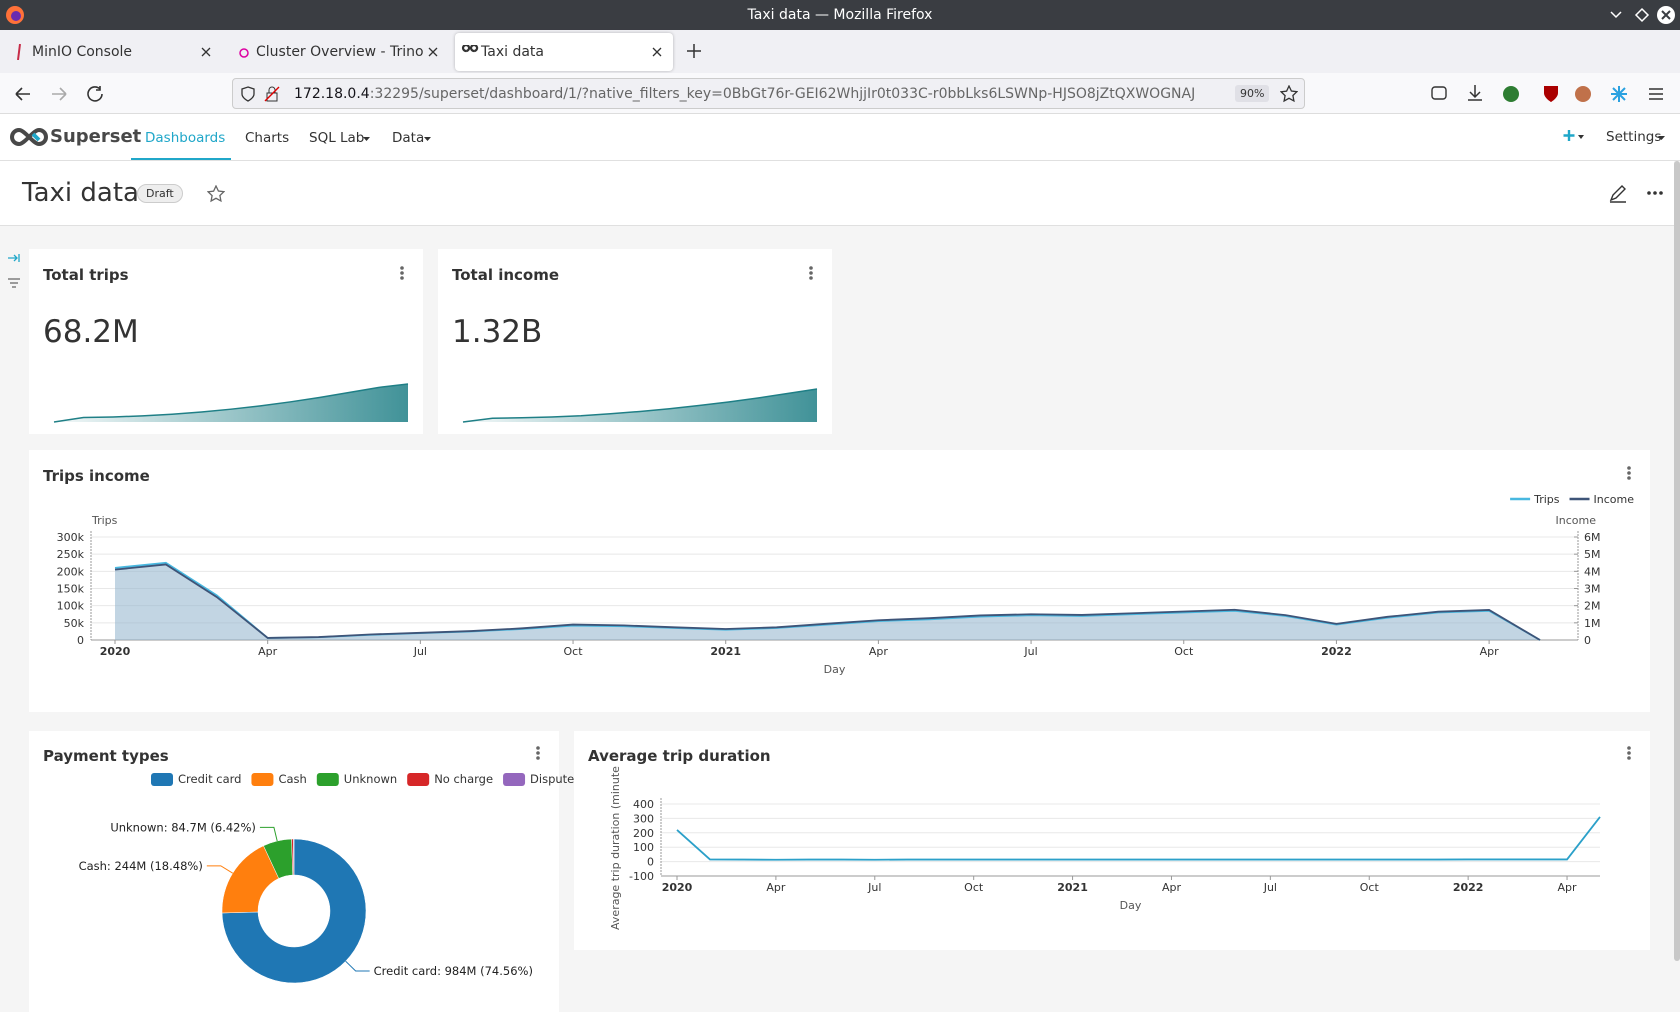  Describe the element at coordinates (1592, 537) in the screenshot. I see `y2-tick-label: 6M` at that location.